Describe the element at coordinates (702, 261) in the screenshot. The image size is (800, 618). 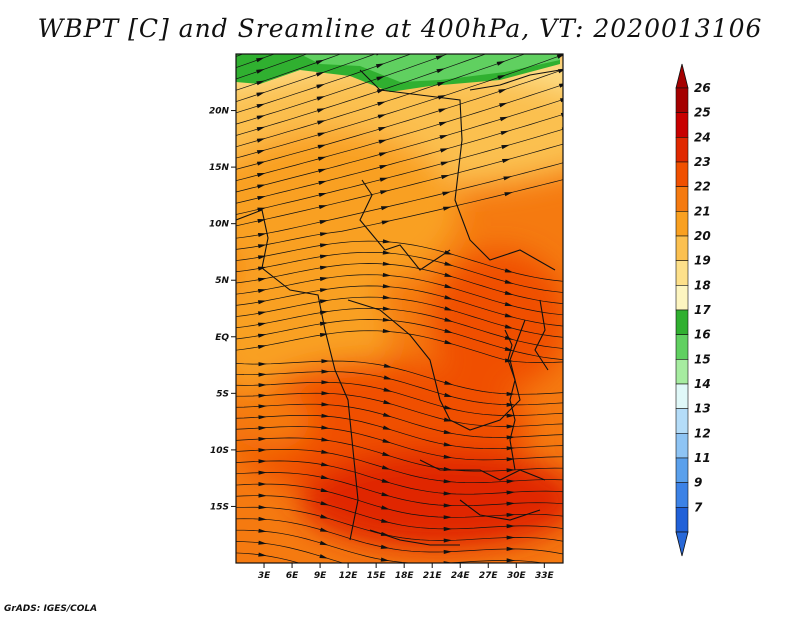
I see `colorbar-label: 19` at that location.